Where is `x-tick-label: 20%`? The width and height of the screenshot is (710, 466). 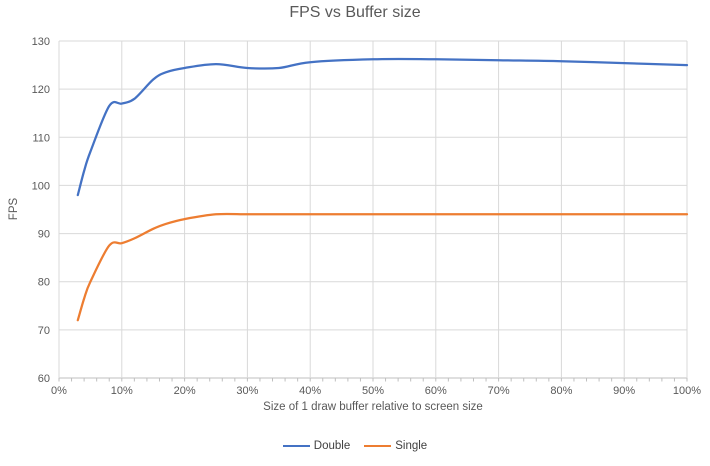
x-tick-label: 20% is located at coordinates (185, 391).